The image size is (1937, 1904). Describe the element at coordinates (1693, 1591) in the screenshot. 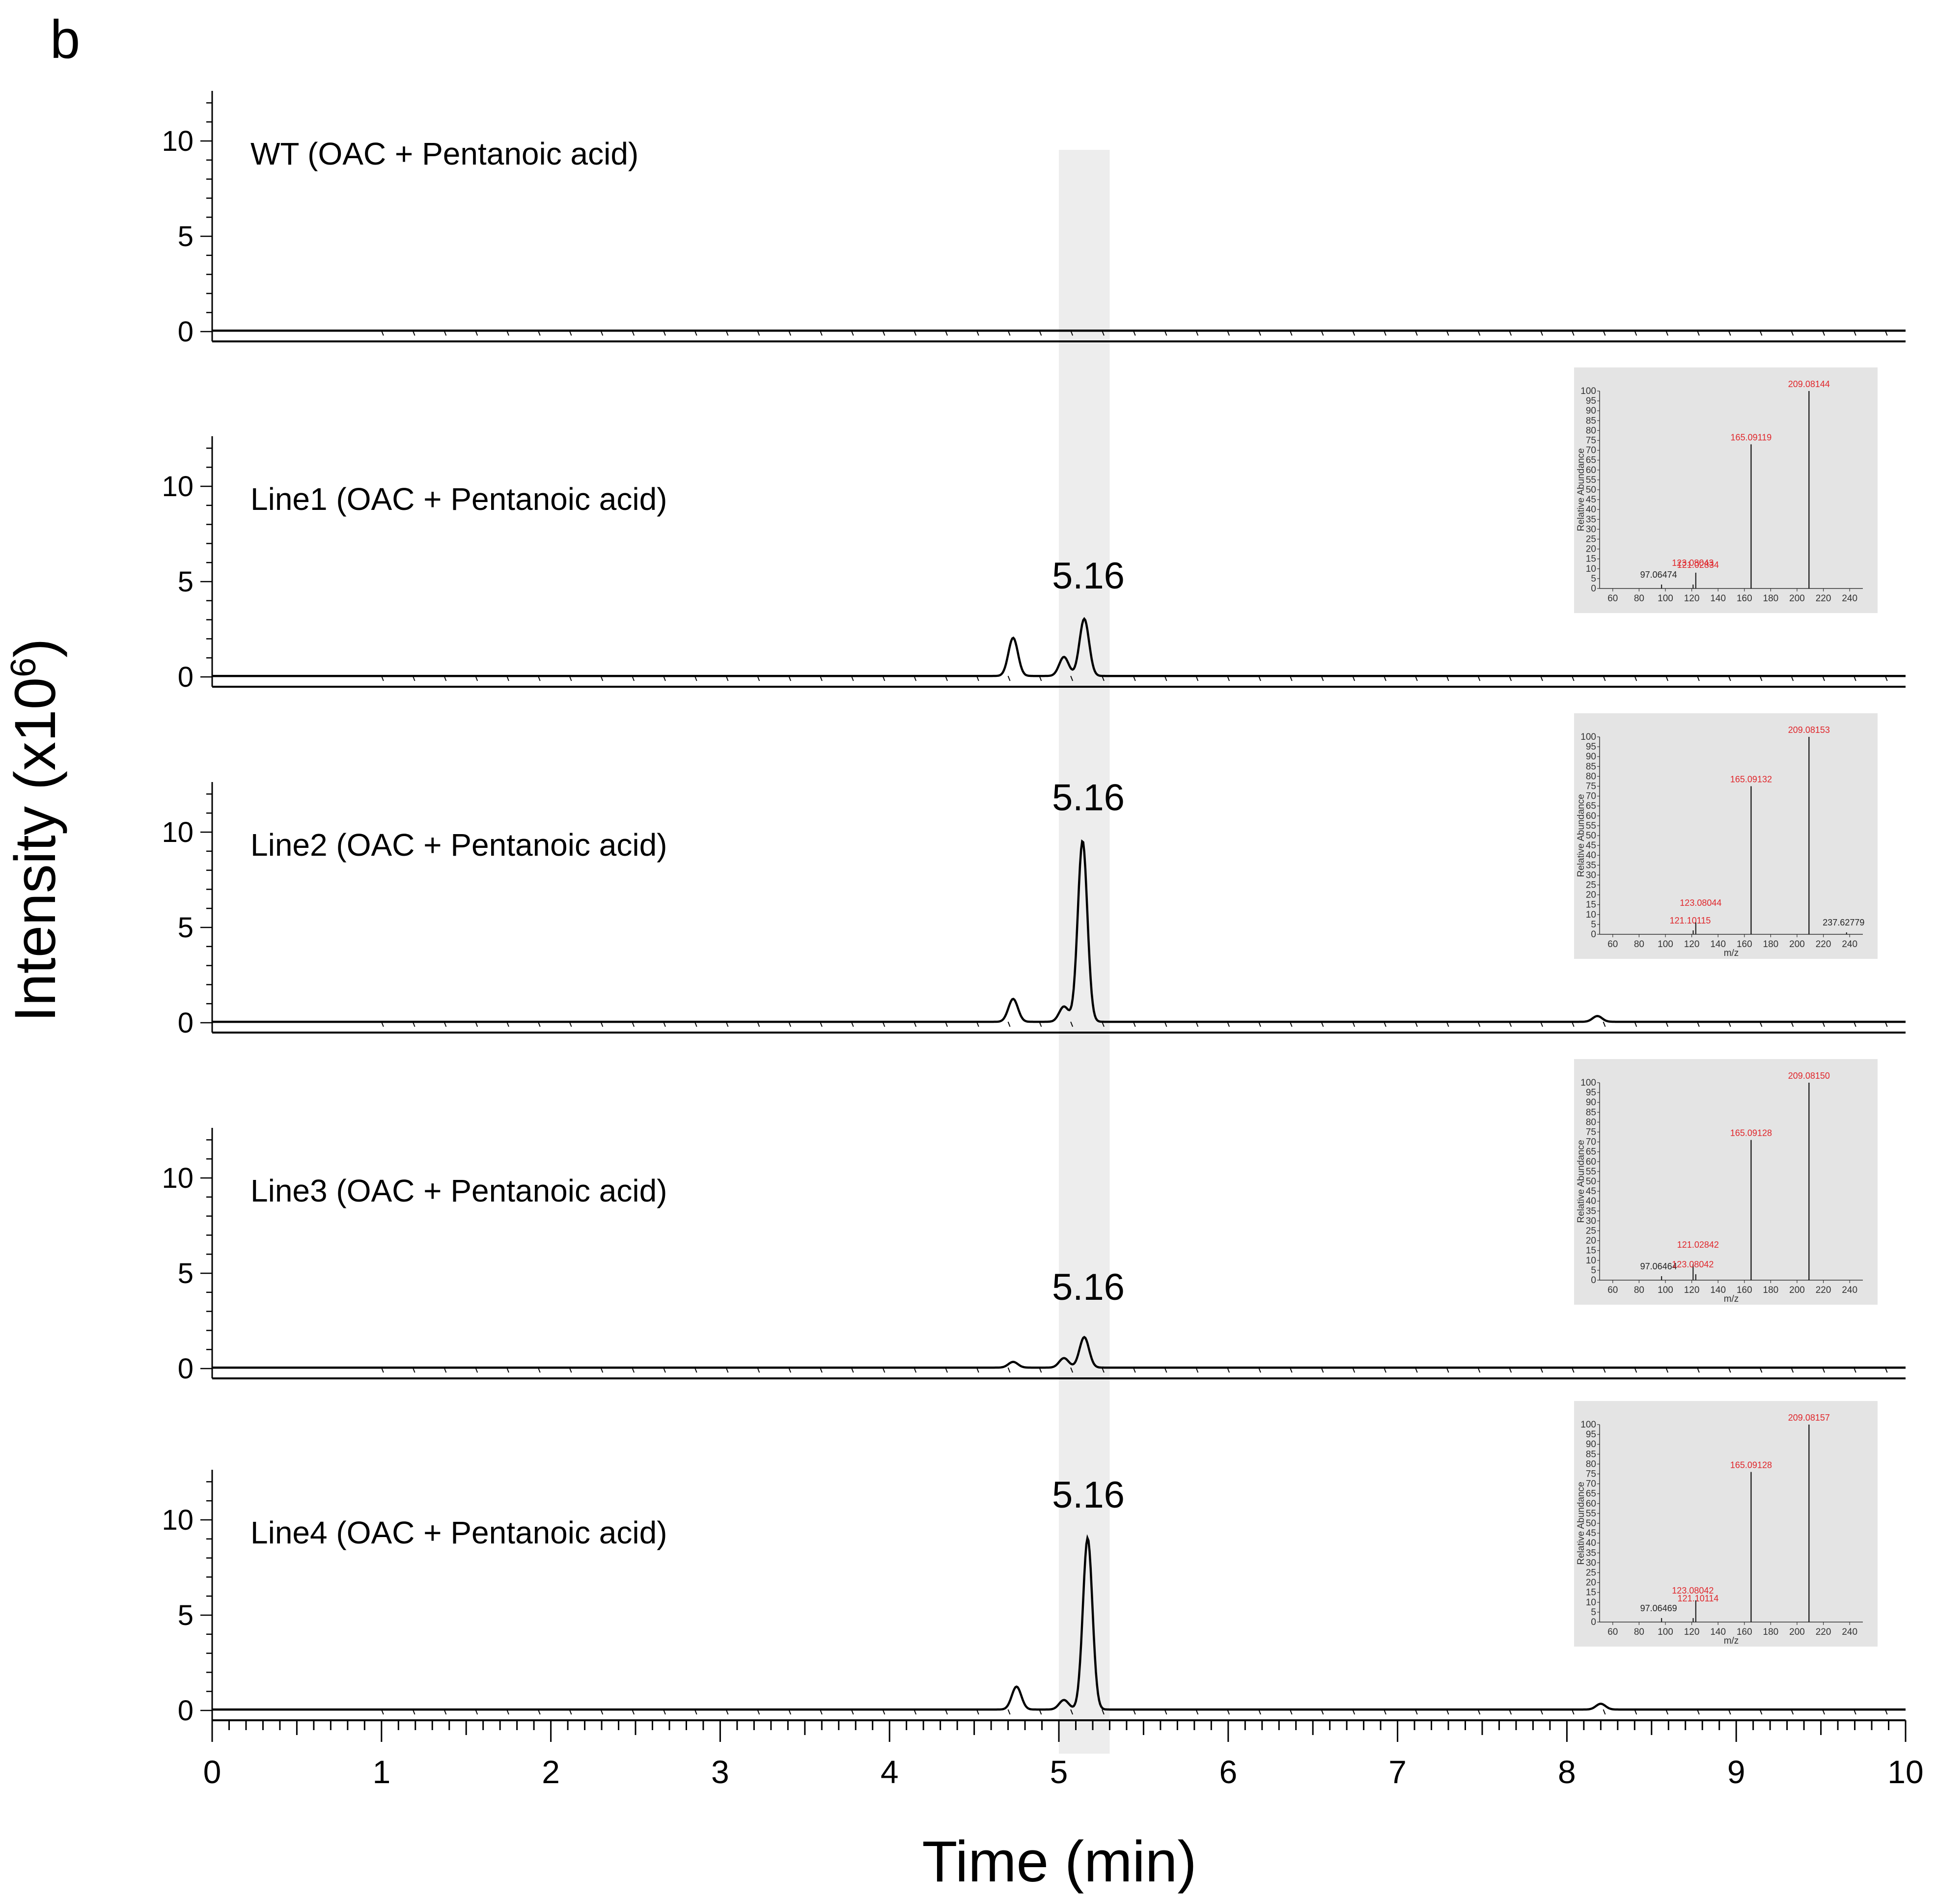

I see `inset-peak-label: 123.08042` at that location.